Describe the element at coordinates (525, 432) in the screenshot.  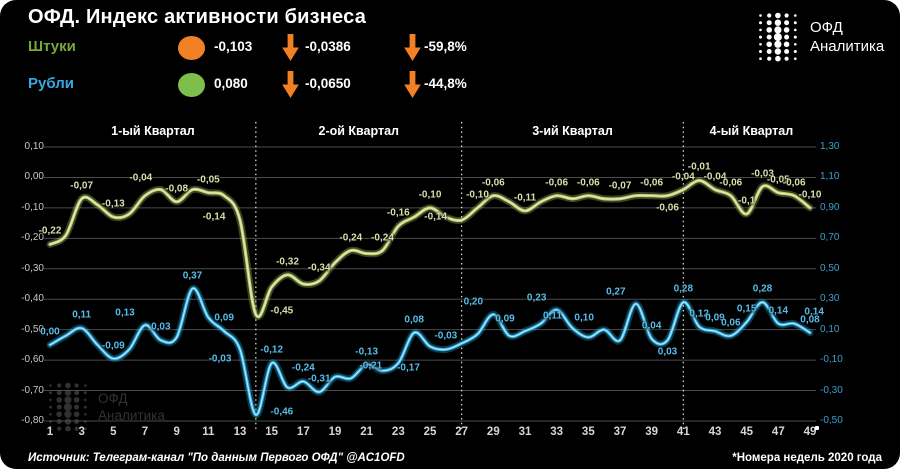
I see `x-axis-tick: 31` at that location.